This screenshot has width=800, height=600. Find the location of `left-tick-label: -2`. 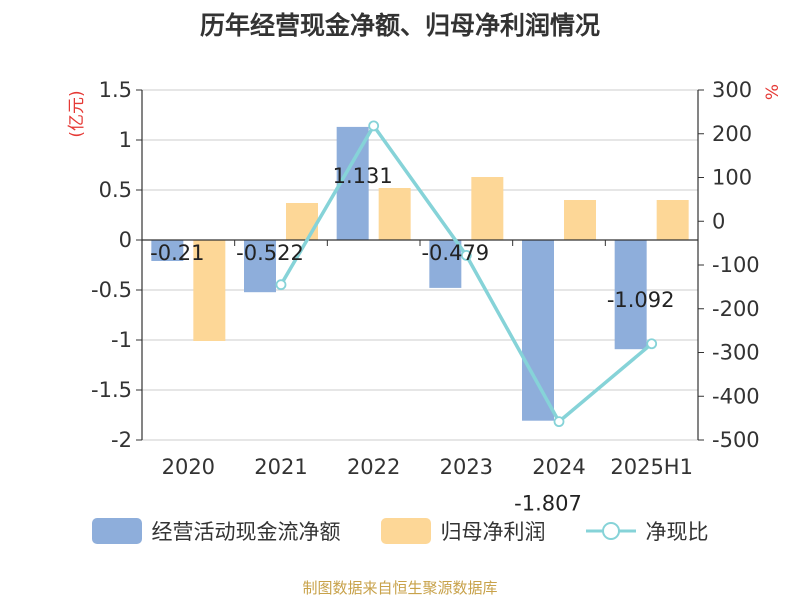

left-tick-label: -2 is located at coordinates (121, 440).